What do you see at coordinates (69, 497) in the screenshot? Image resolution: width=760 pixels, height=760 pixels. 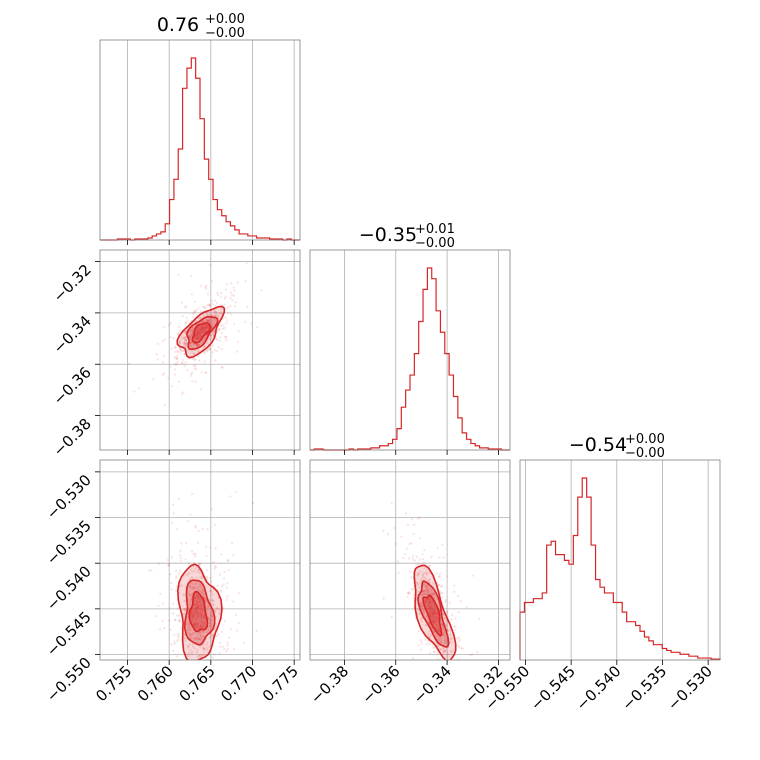 I see `y-tick-label: −0.530` at bounding box center [69, 497].